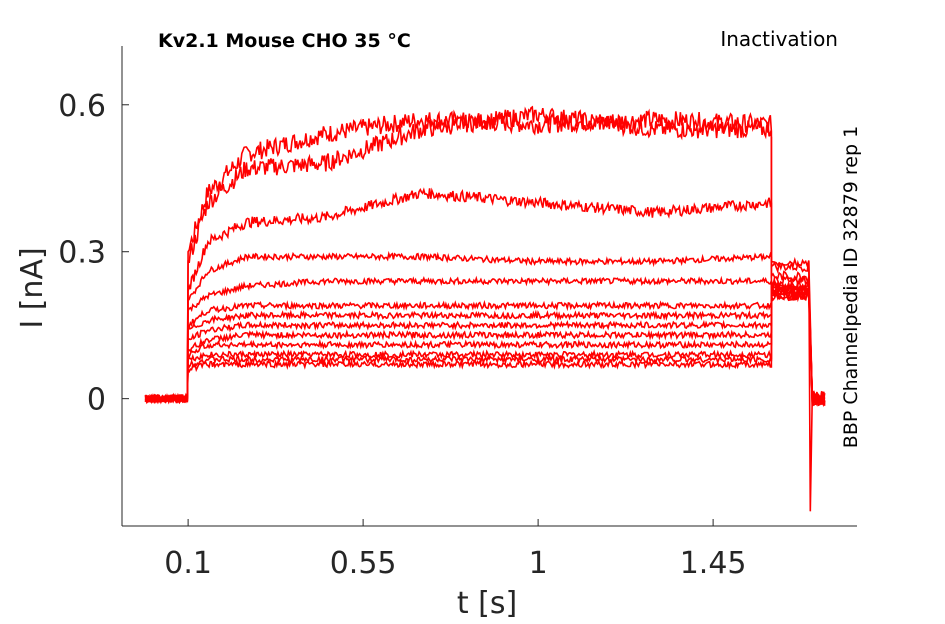 This screenshot has width=945, height=624. Describe the element at coordinates (82, 253) in the screenshot. I see `y-tick-label: 0.3` at that location.